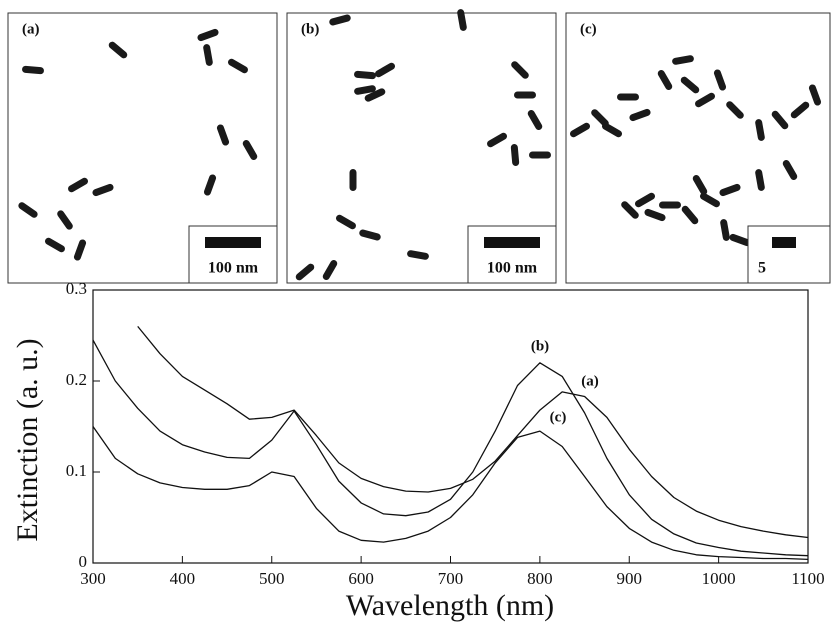 The height and width of the screenshot is (630, 831). I want to click on x-tick-label: 400, so click(183, 578).